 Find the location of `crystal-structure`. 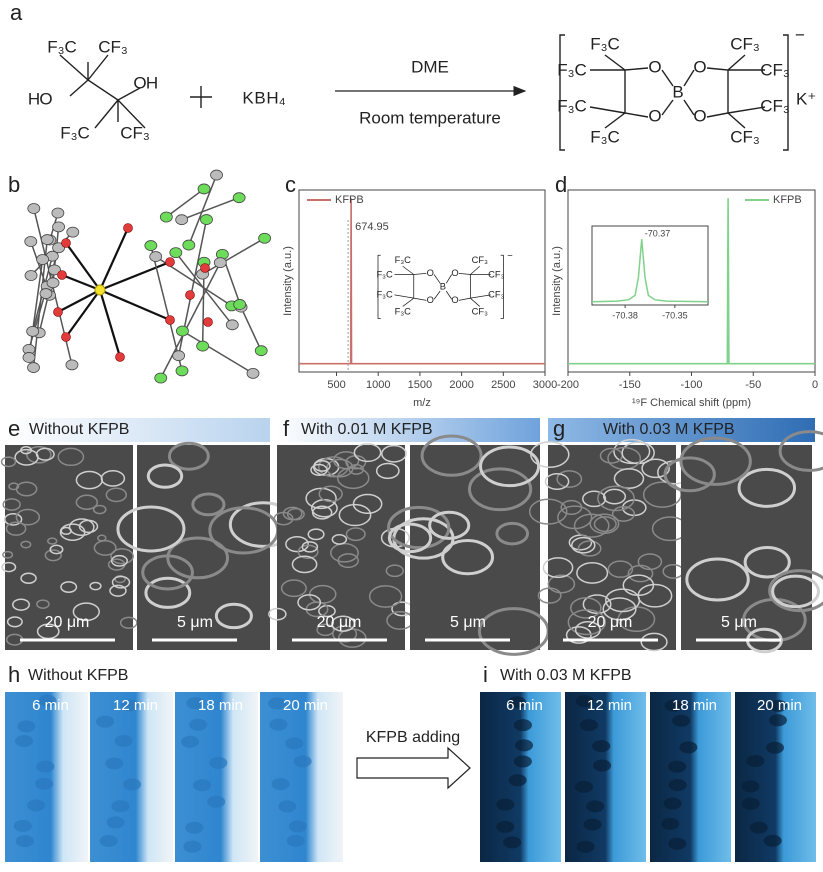

crystal-structure is located at coordinates (147, 276).